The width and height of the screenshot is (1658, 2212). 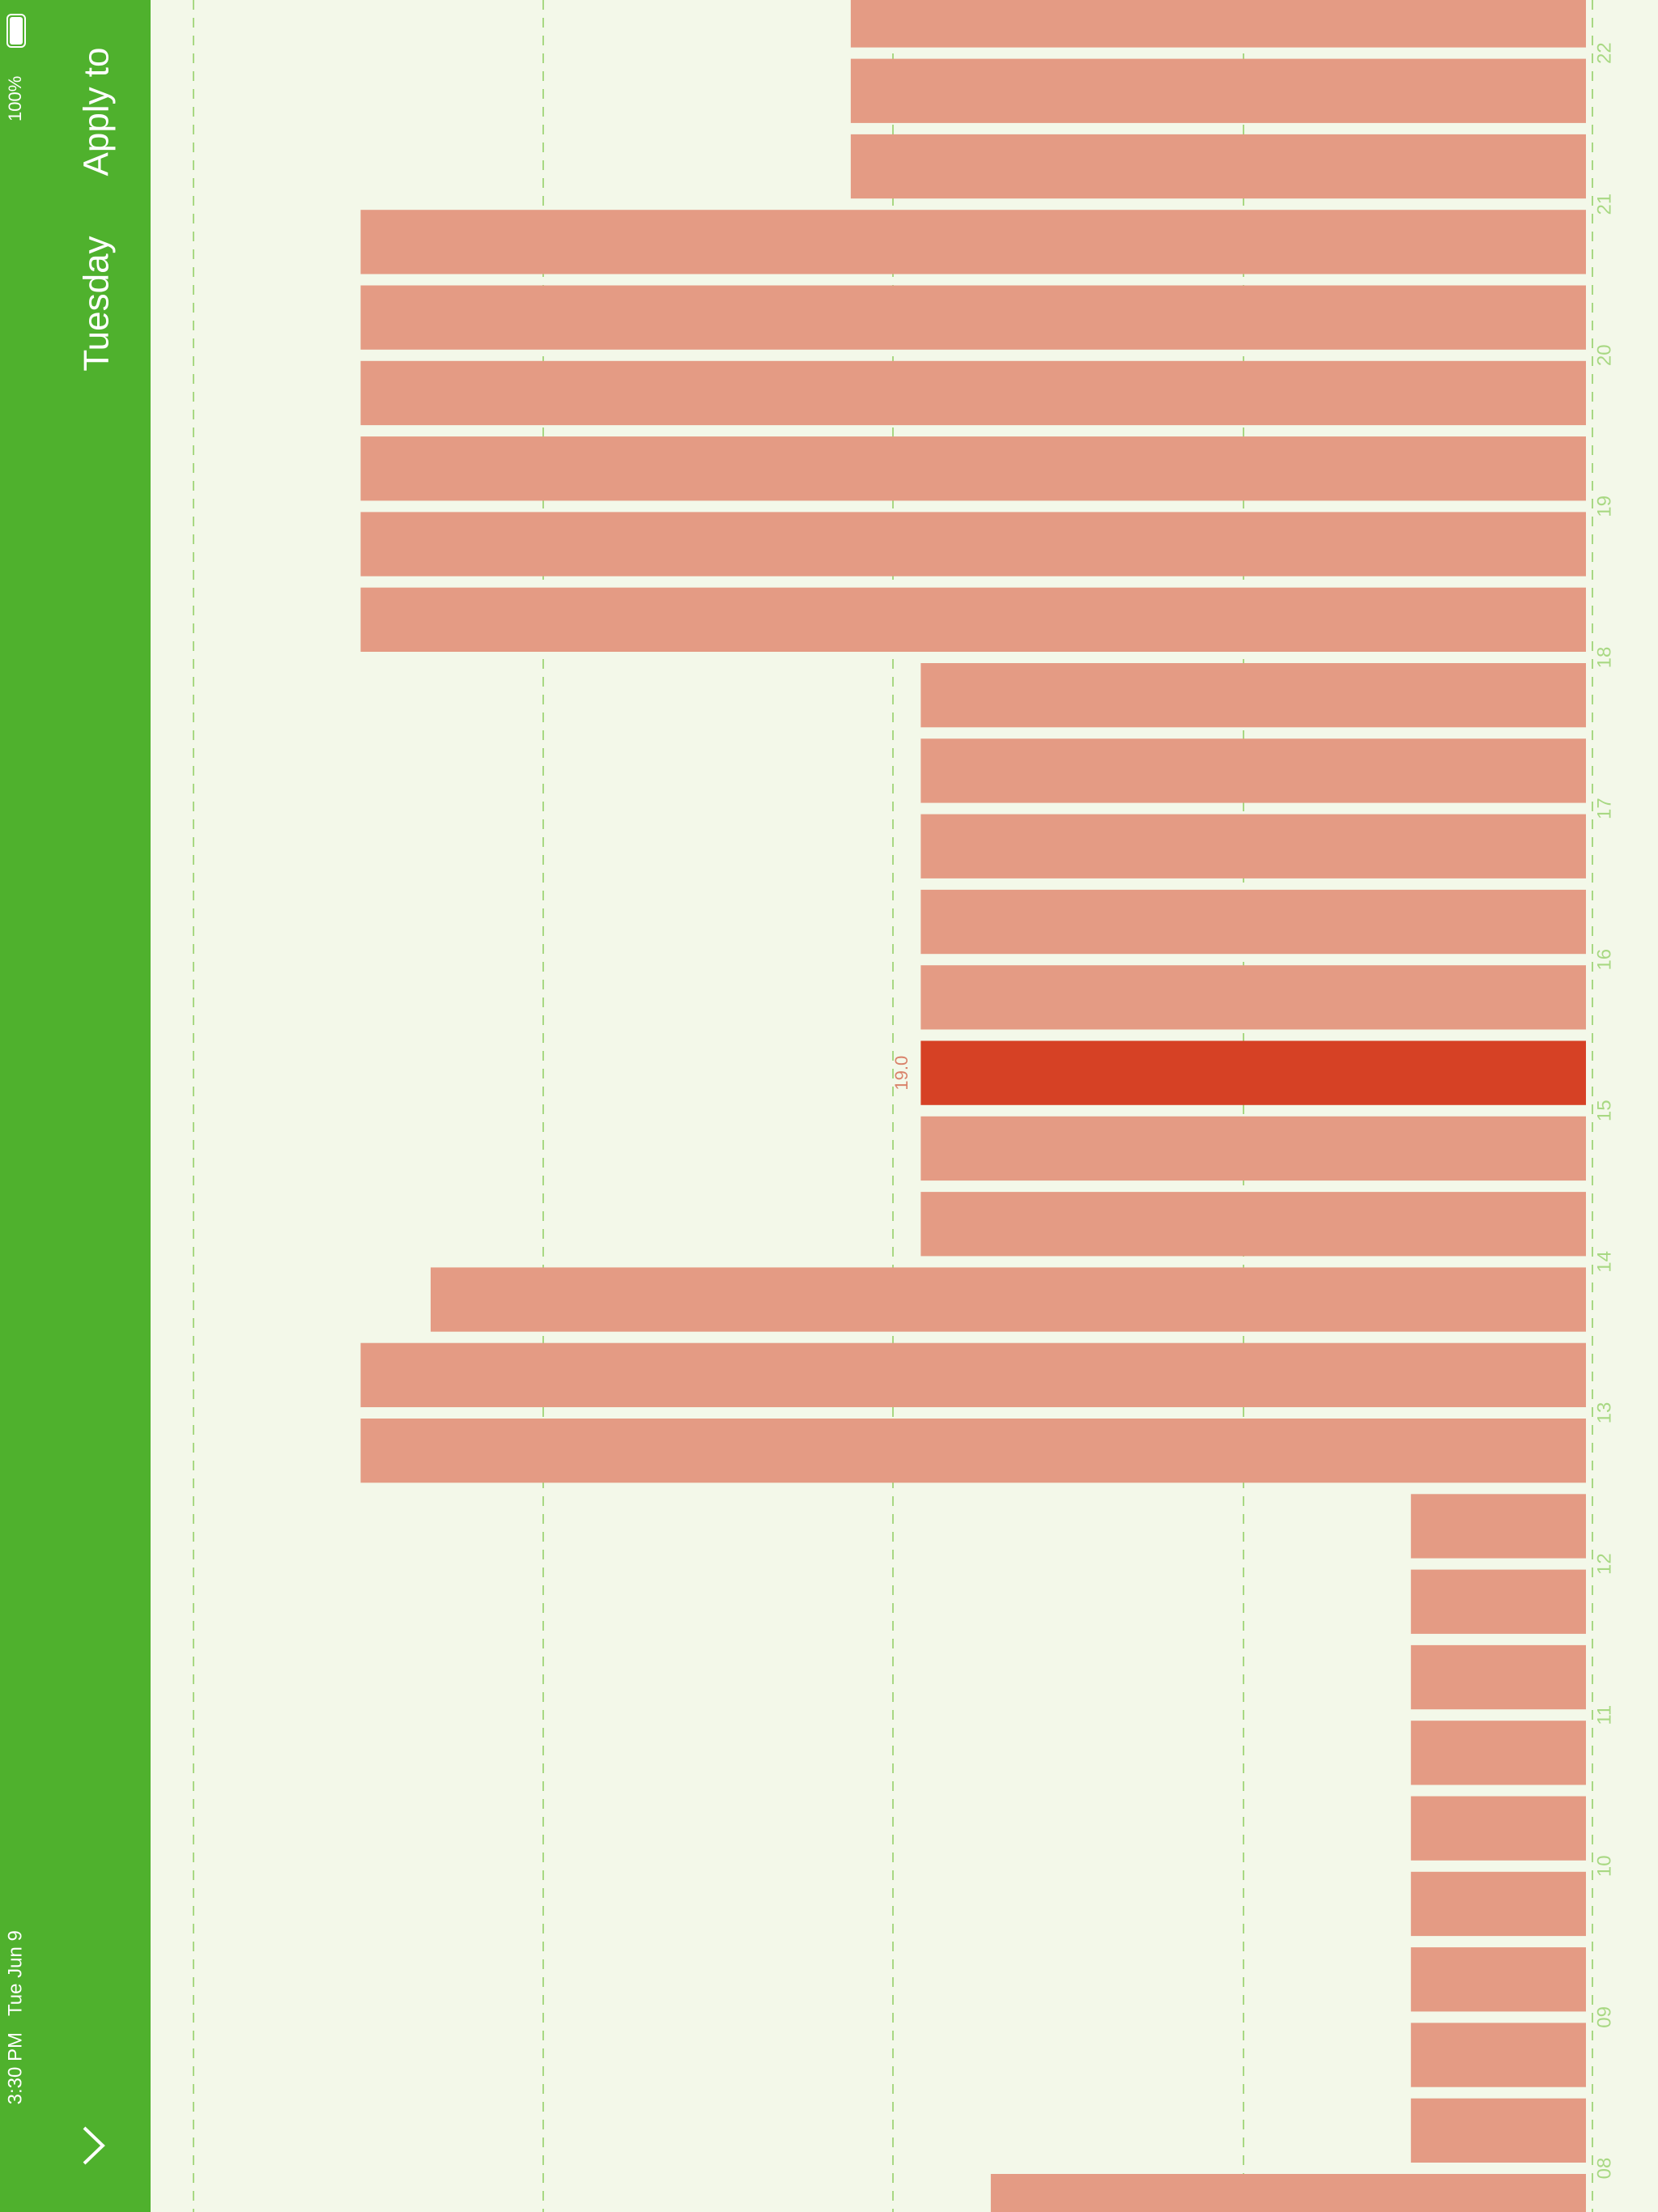 What do you see at coordinates (15, 2068) in the screenshot?
I see `status-time: 3:30 PM` at bounding box center [15, 2068].